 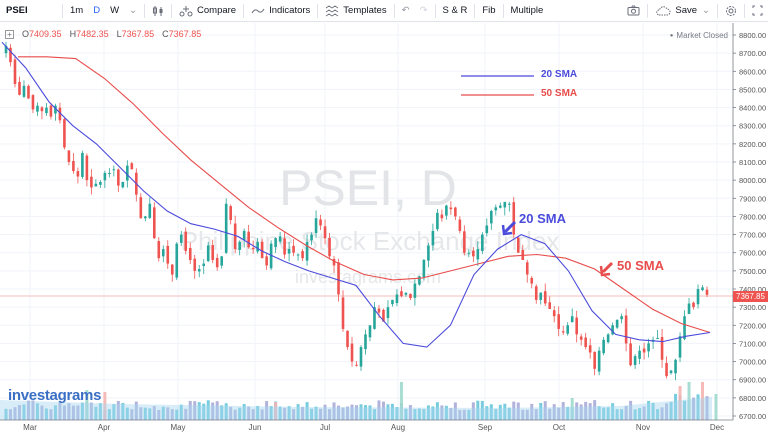 I want to click on price-tick-label: 8400.00, so click(x=752, y=108).